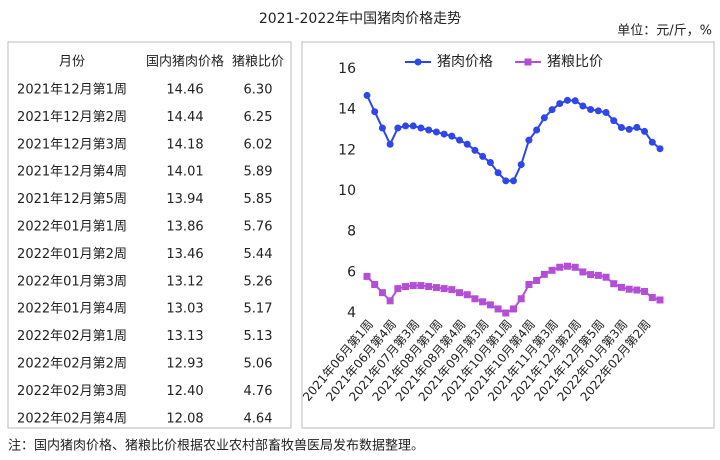 The height and width of the screenshot is (460, 720). What do you see at coordinates (347, 110) in the screenshot?
I see `y-tick-label: 14` at bounding box center [347, 110].